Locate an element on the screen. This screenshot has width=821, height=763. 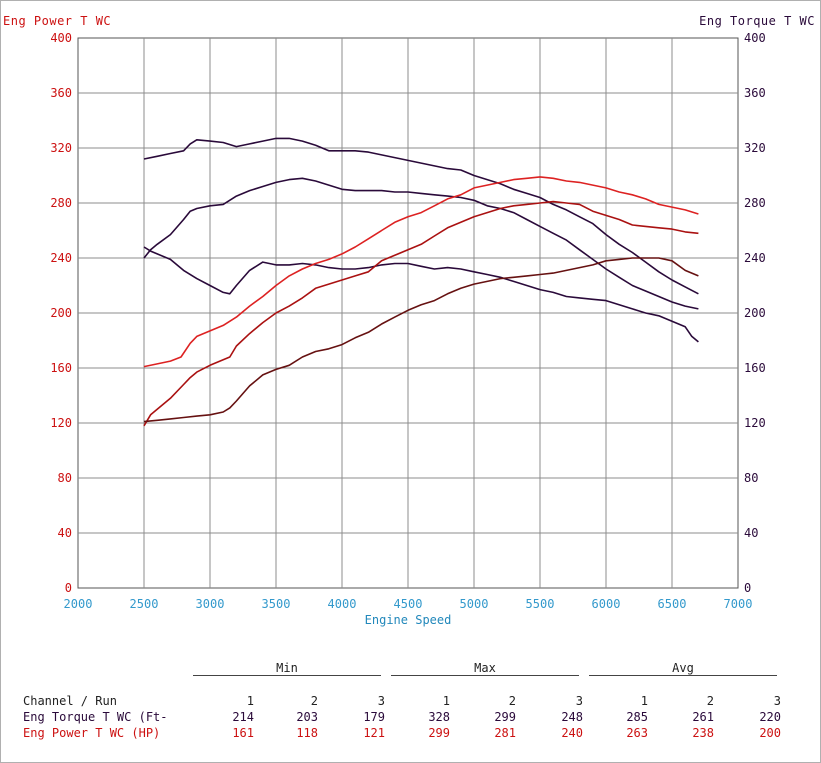
y-left-tick-label: 280 is located at coordinates (61, 203).